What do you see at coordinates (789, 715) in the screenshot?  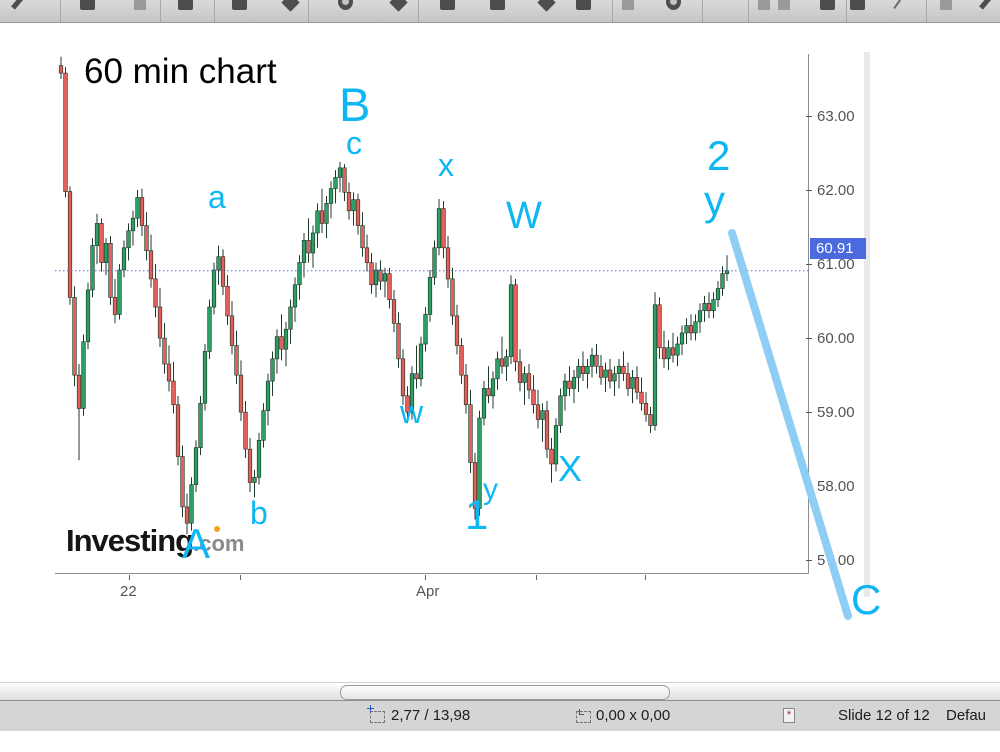 I see `document-modified-icon: *` at bounding box center [789, 715].